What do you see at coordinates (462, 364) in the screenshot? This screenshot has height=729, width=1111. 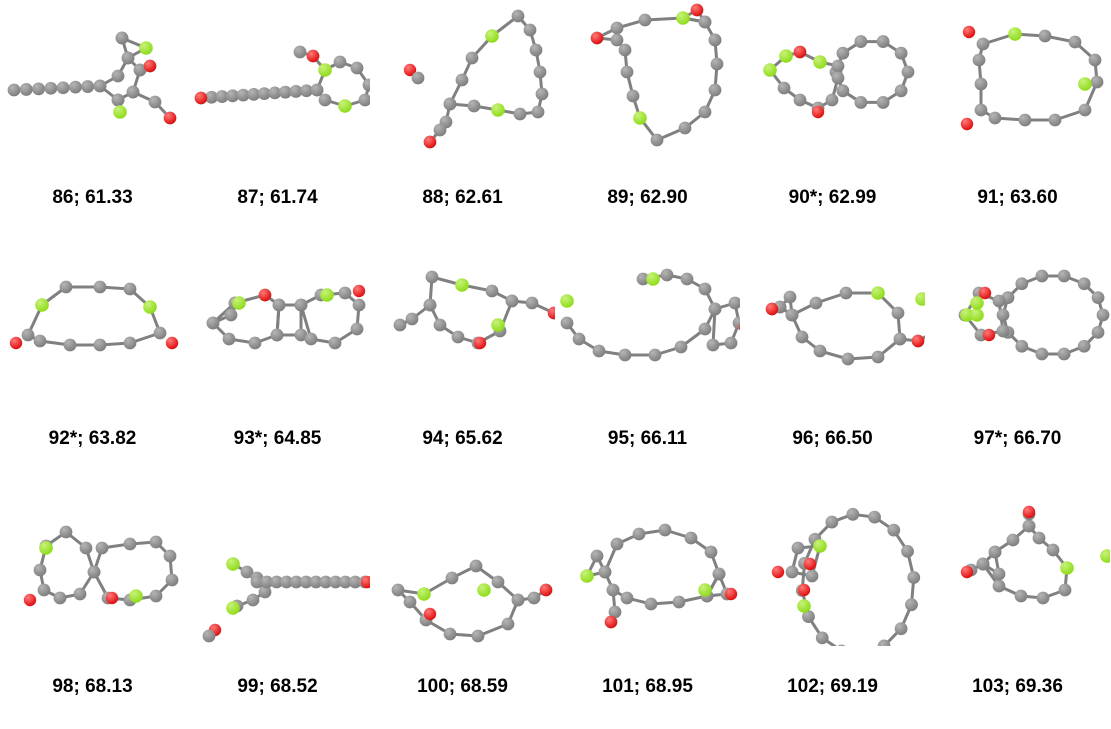 I see `structure-cell-94: 94; 65.62` at bounding box center [462, 364].